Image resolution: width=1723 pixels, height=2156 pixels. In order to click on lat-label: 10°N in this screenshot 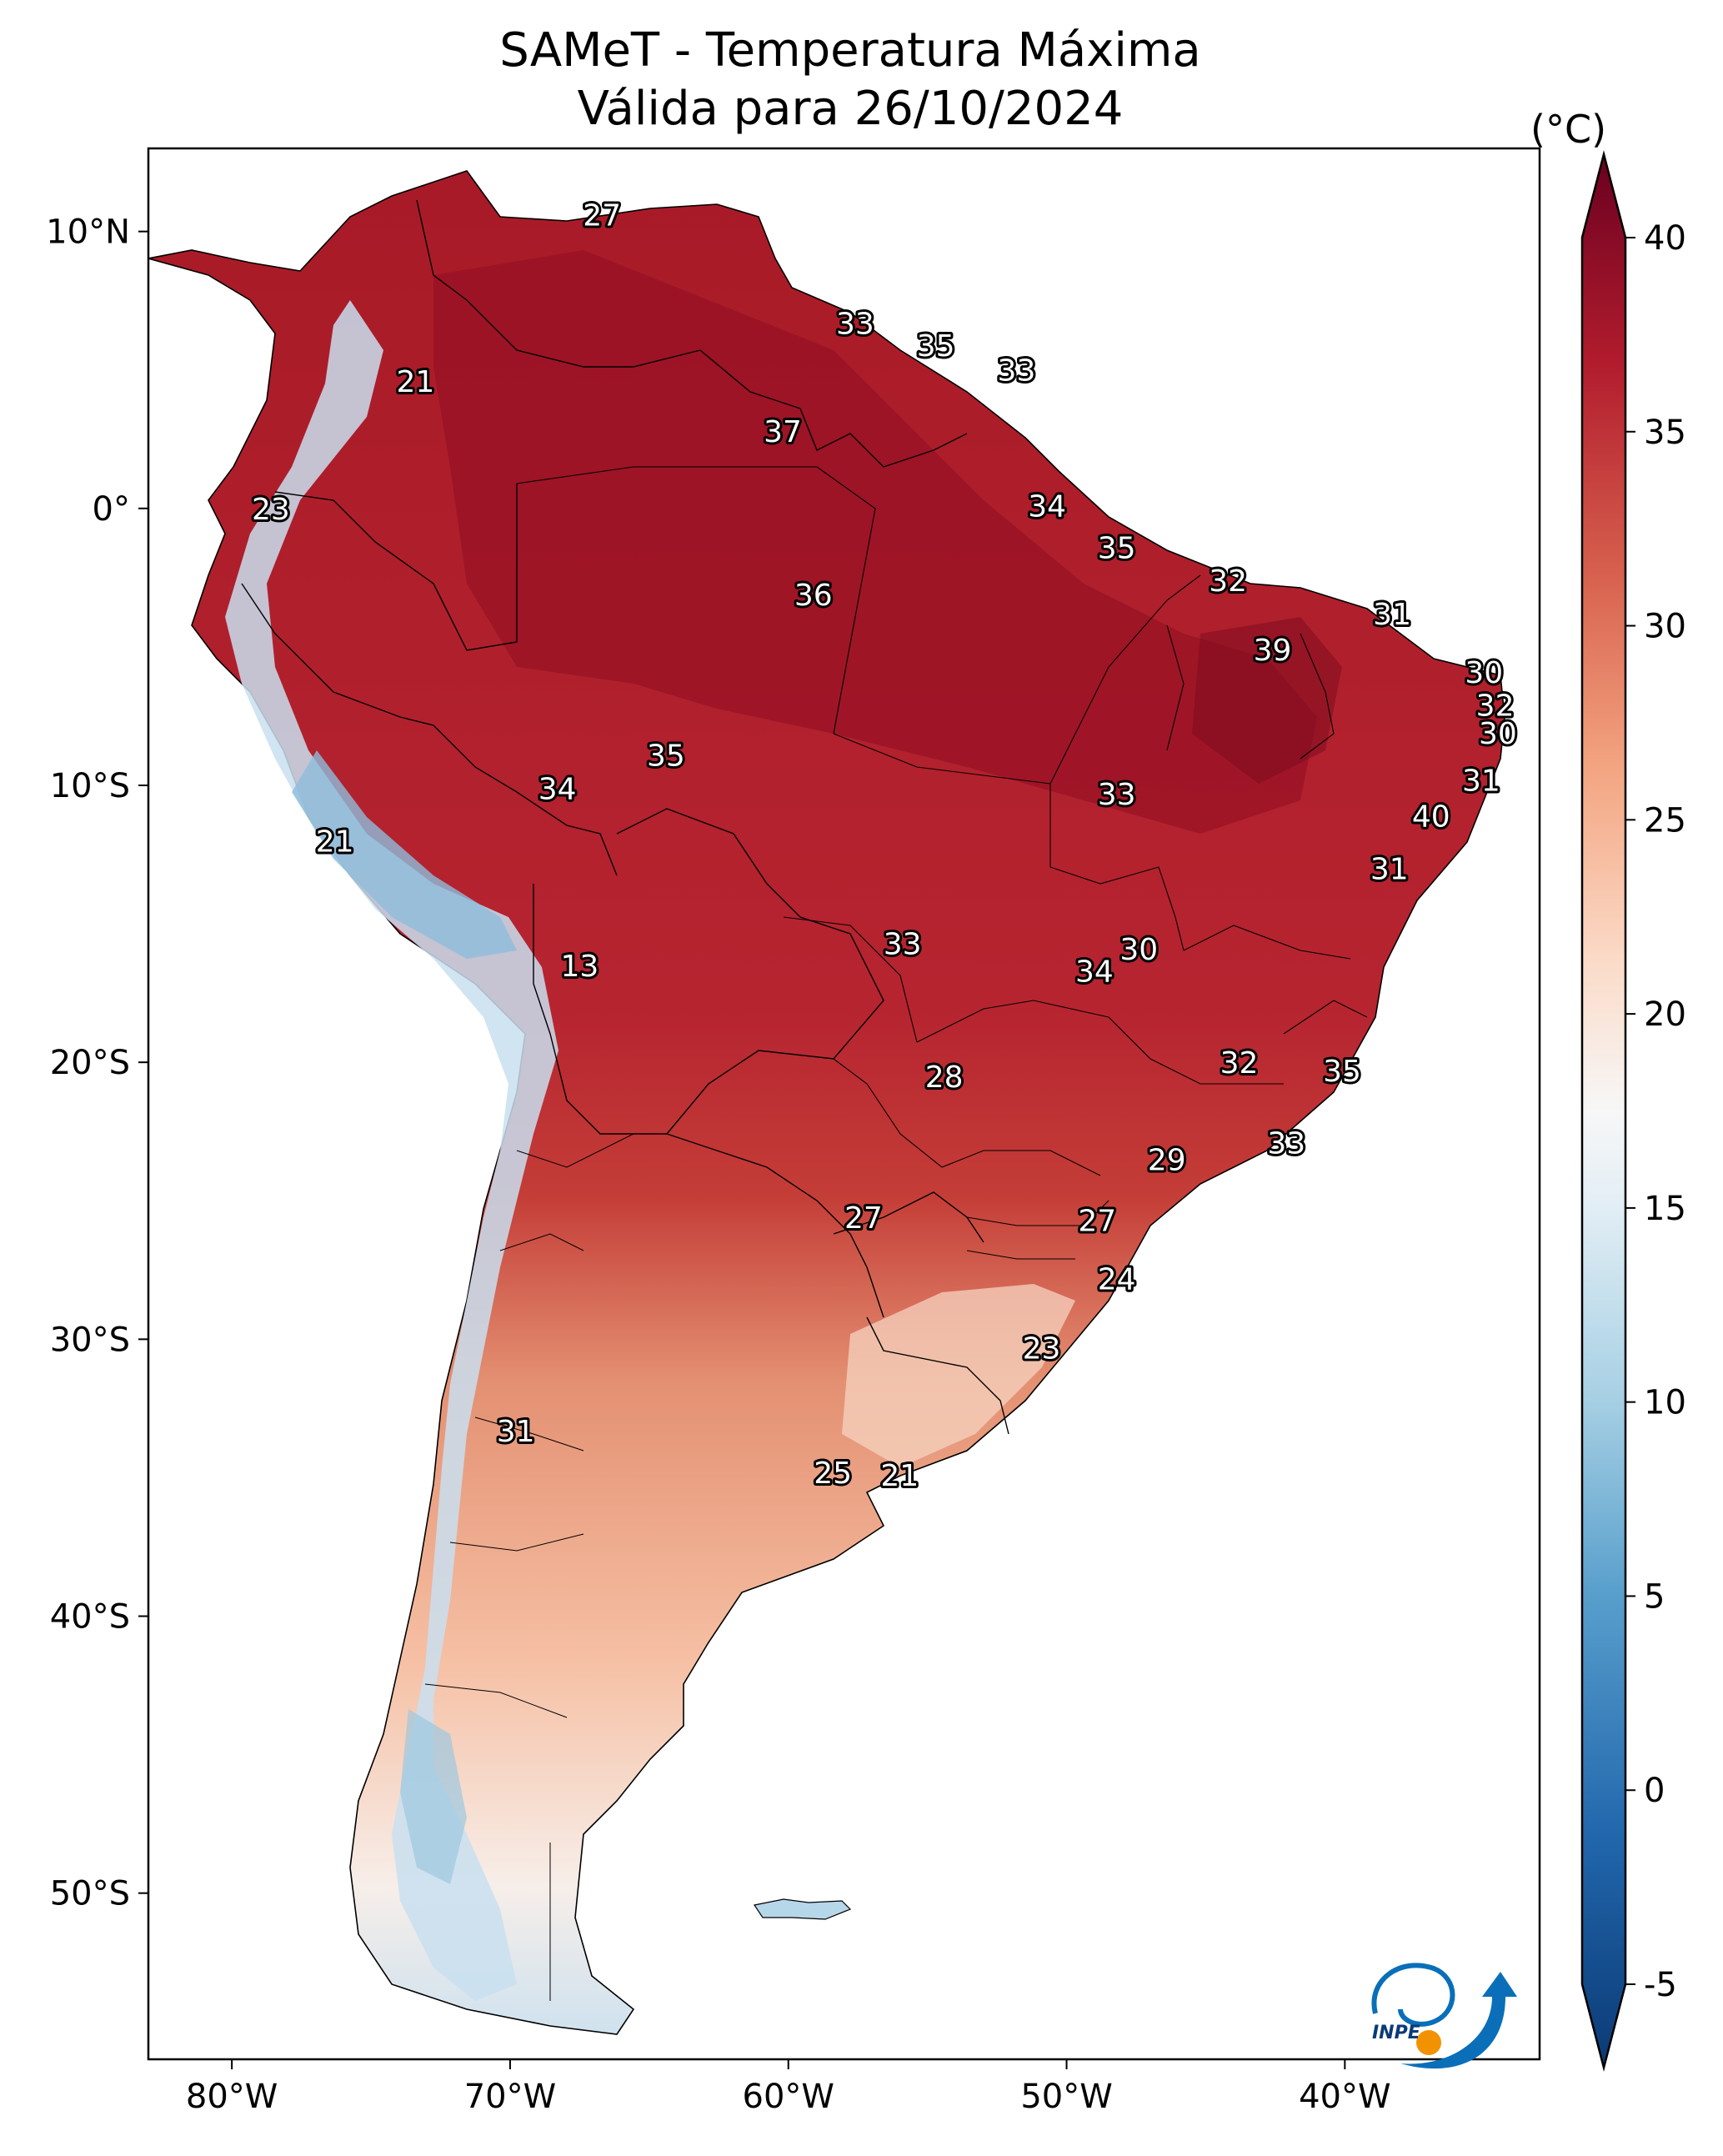, I will do `click(88, 232)`.